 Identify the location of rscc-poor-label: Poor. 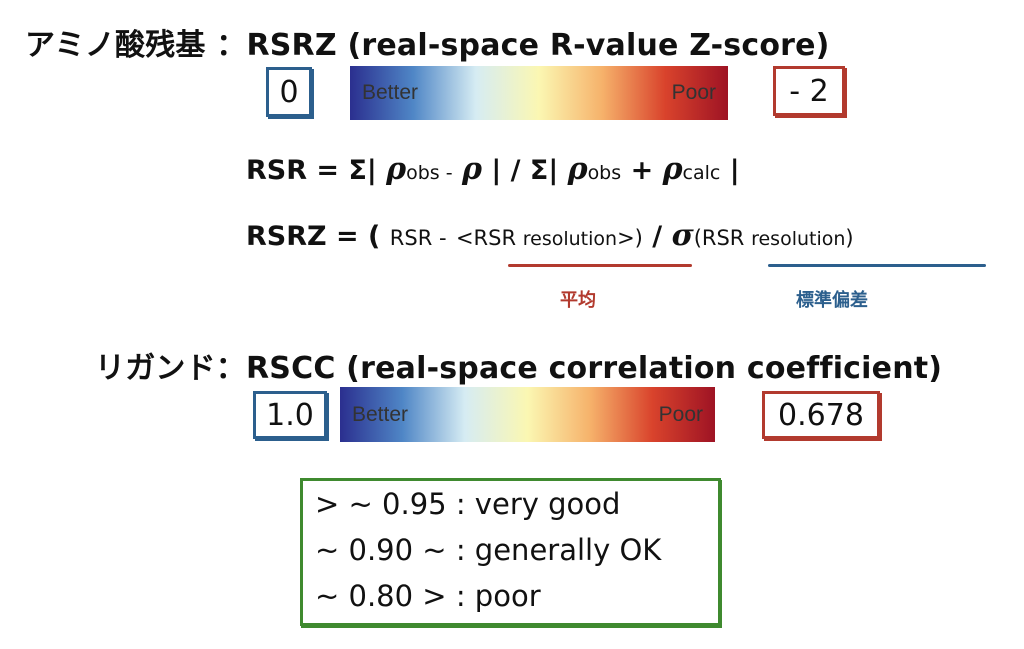
(680, 414).